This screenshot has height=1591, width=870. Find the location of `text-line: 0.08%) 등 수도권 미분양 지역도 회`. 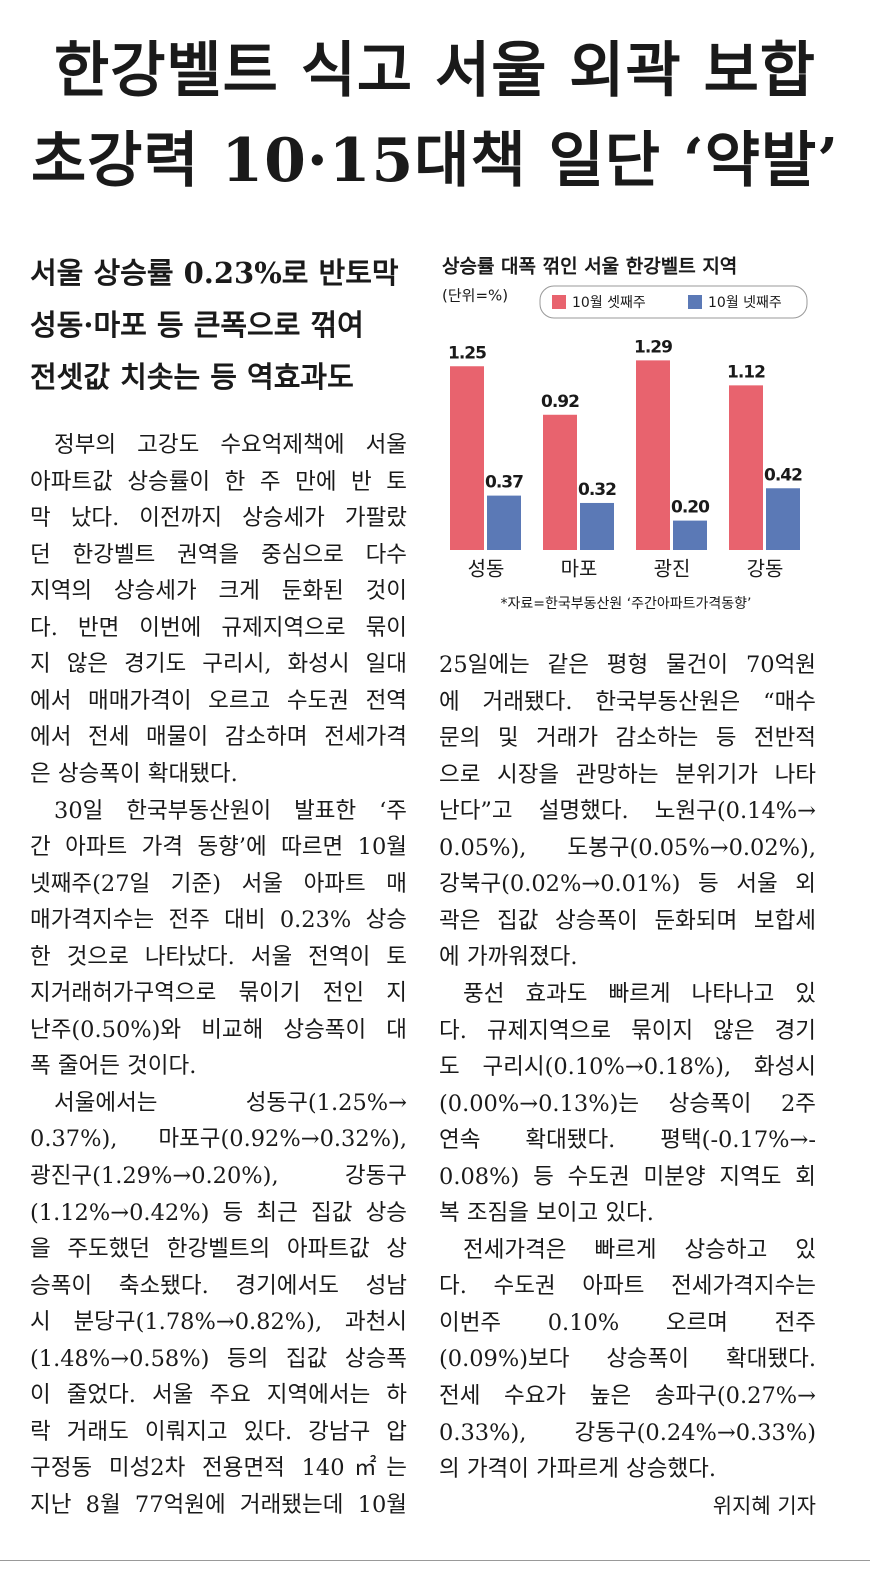

text-line: 0.08%) 등 수도권 미분양 지역도 회 is located at coordinates (627, 1176).